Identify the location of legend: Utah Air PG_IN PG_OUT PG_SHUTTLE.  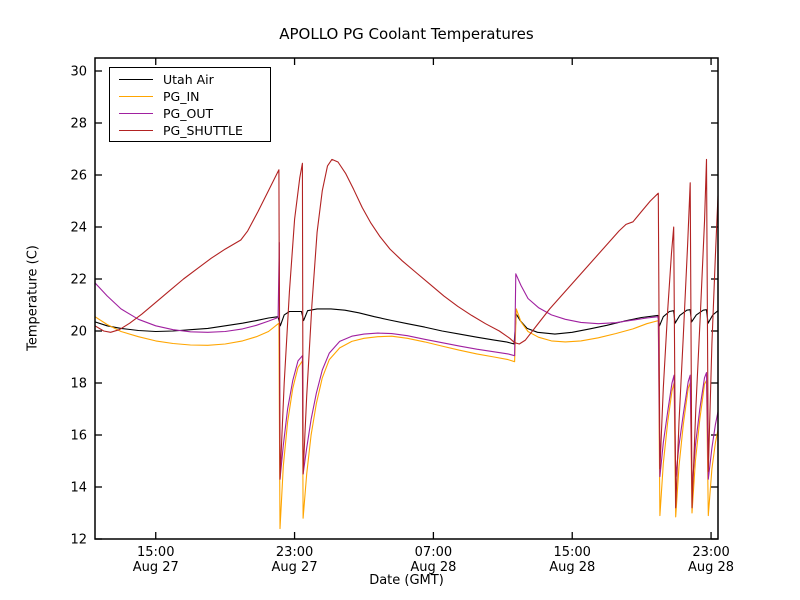
(190, 104).